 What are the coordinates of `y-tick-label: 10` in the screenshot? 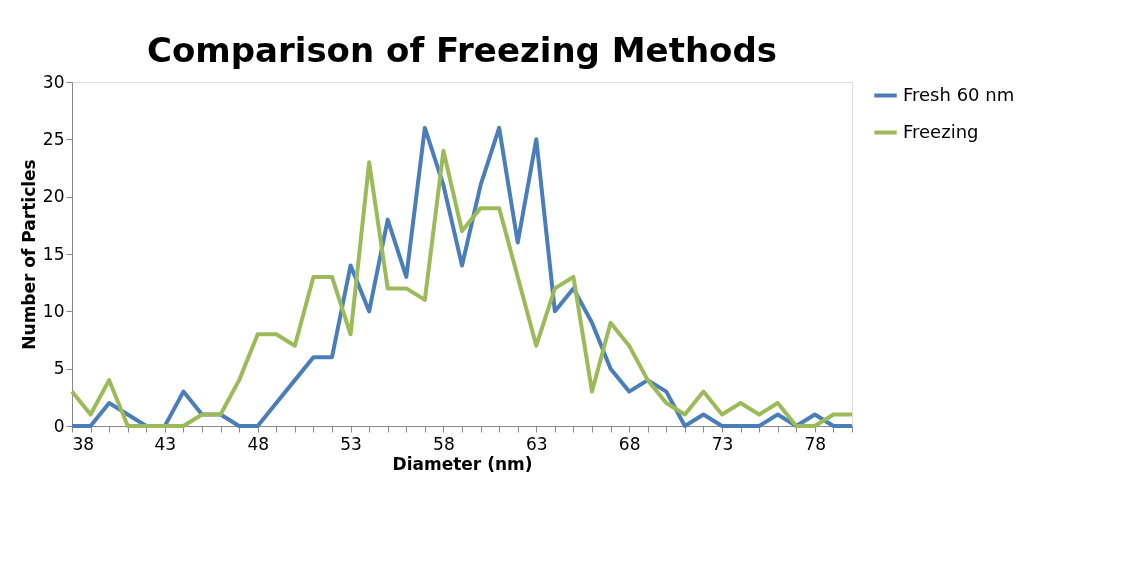 It's located at (53, 310).